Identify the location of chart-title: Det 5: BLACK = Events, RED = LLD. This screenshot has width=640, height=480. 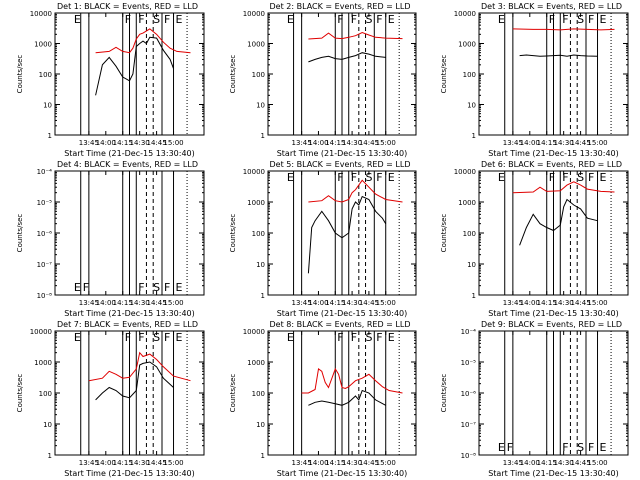
(340, 164).